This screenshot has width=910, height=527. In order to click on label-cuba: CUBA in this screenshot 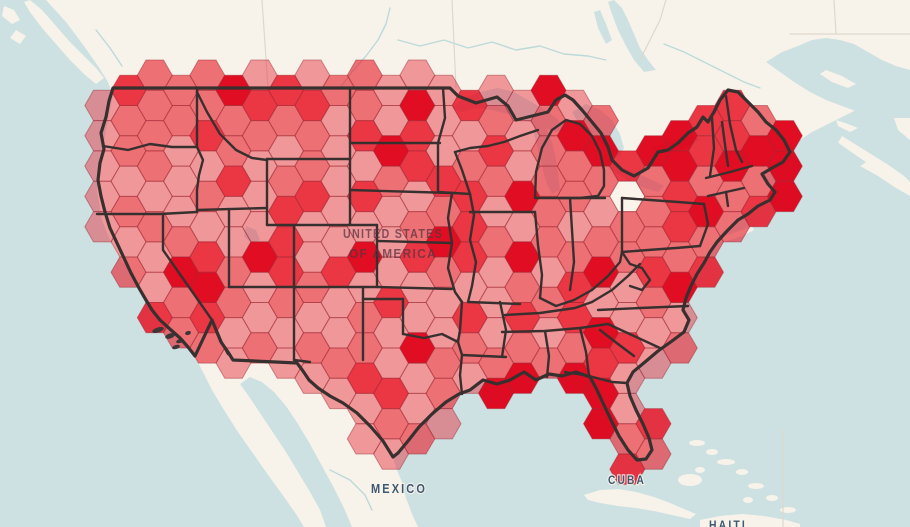, I will do `click(627, 480)`.